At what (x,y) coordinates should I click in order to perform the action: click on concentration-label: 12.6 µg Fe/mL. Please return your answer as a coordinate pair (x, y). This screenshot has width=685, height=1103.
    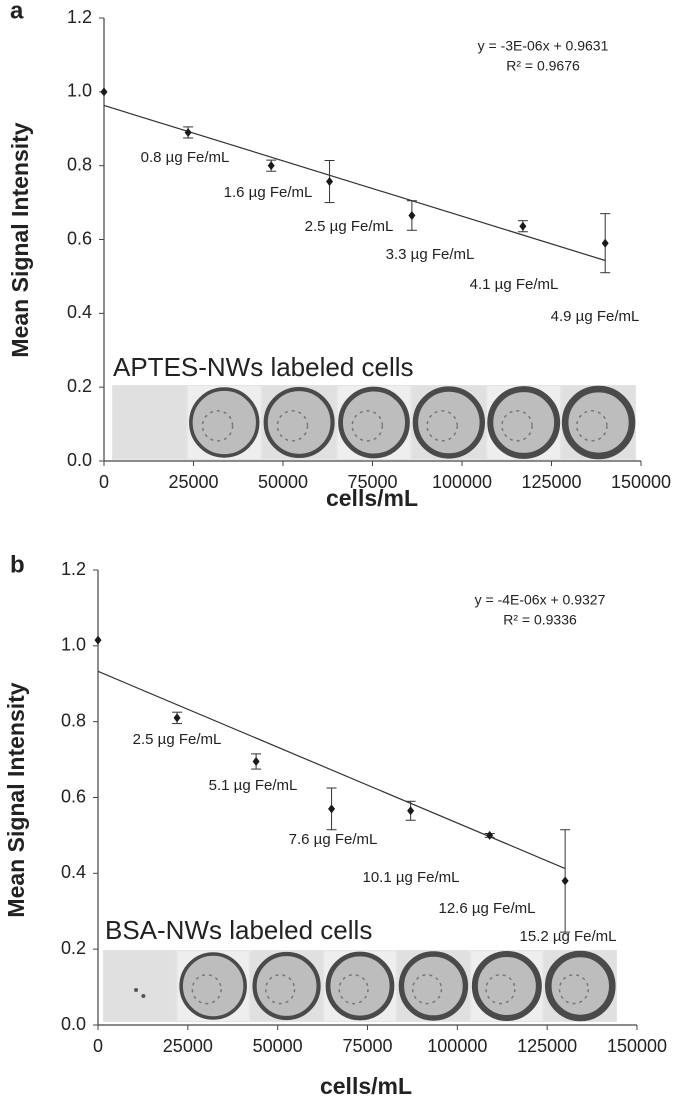
    Looking at the image, I should click on (486, 908).